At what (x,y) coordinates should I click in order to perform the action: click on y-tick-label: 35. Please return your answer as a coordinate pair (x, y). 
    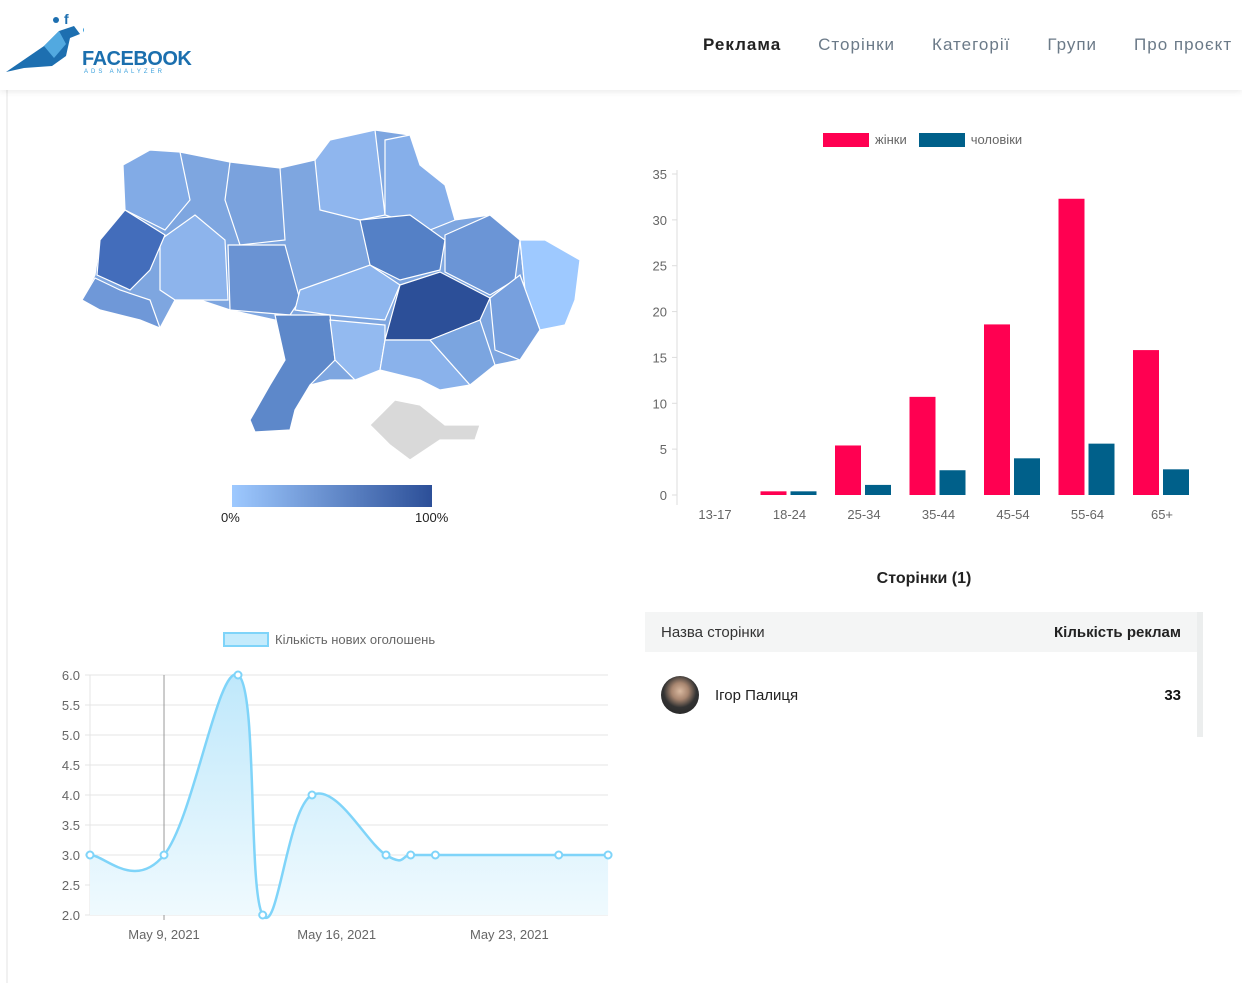
    Looking at the image, I should click on (660, 174).